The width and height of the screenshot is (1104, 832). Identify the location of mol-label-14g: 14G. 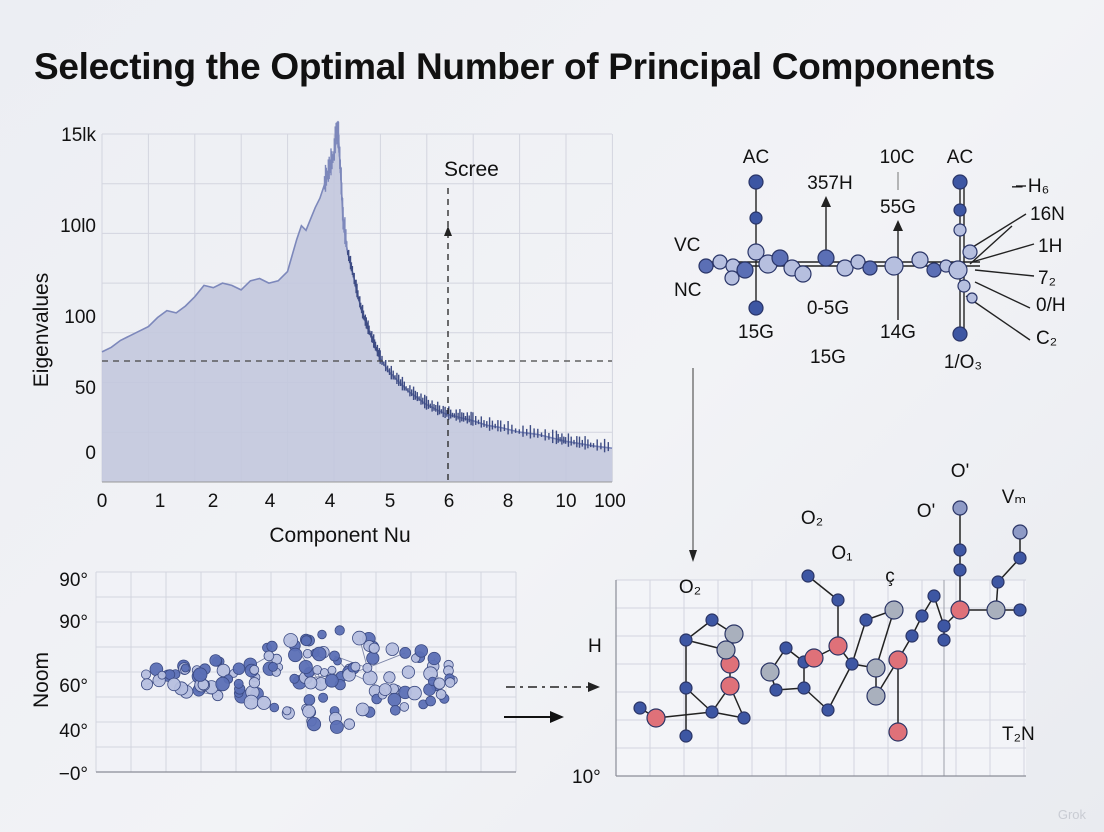
(898, 332).